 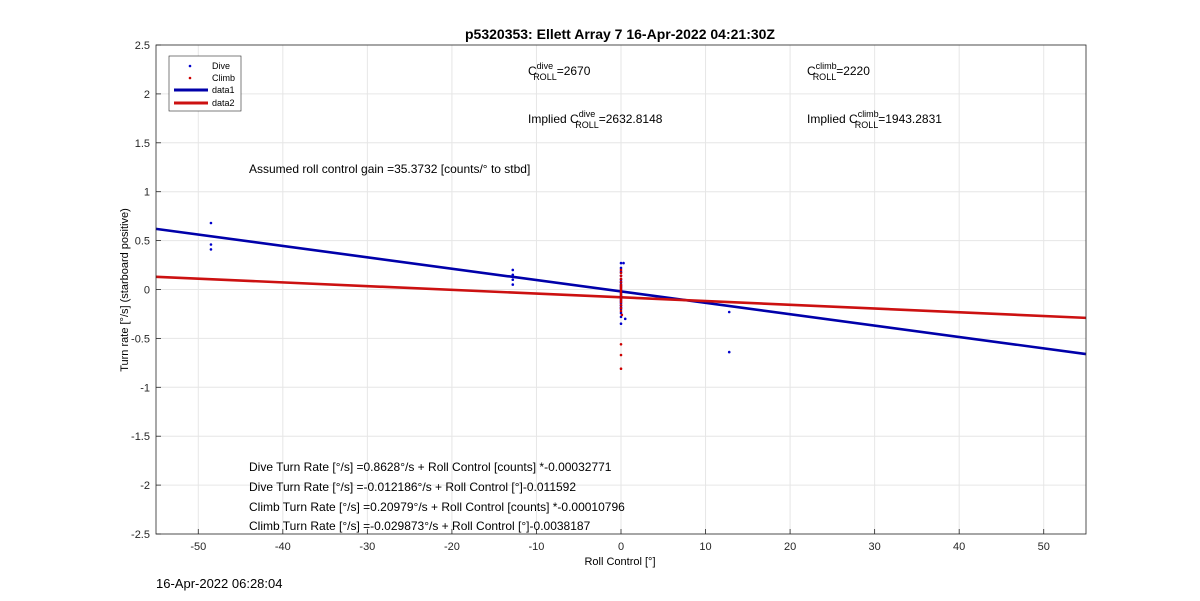 I want to click on x-tick-label: 10, so click(x=705, y=547).